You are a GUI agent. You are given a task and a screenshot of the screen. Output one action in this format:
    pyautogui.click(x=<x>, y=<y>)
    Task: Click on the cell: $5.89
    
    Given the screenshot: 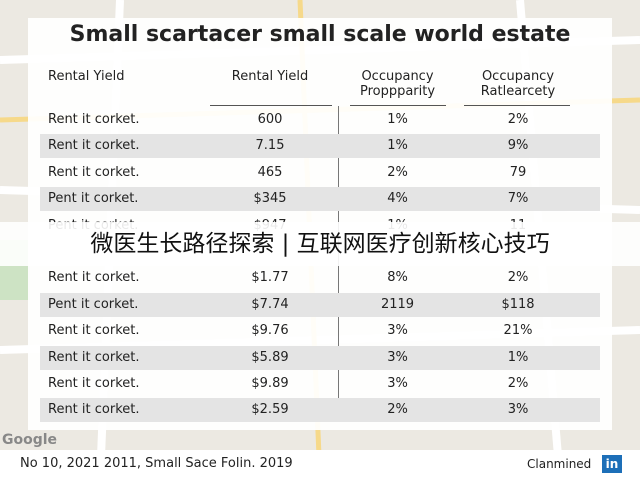 What is the action you would take?
    pyautogui.click(x=270, y=357)
    